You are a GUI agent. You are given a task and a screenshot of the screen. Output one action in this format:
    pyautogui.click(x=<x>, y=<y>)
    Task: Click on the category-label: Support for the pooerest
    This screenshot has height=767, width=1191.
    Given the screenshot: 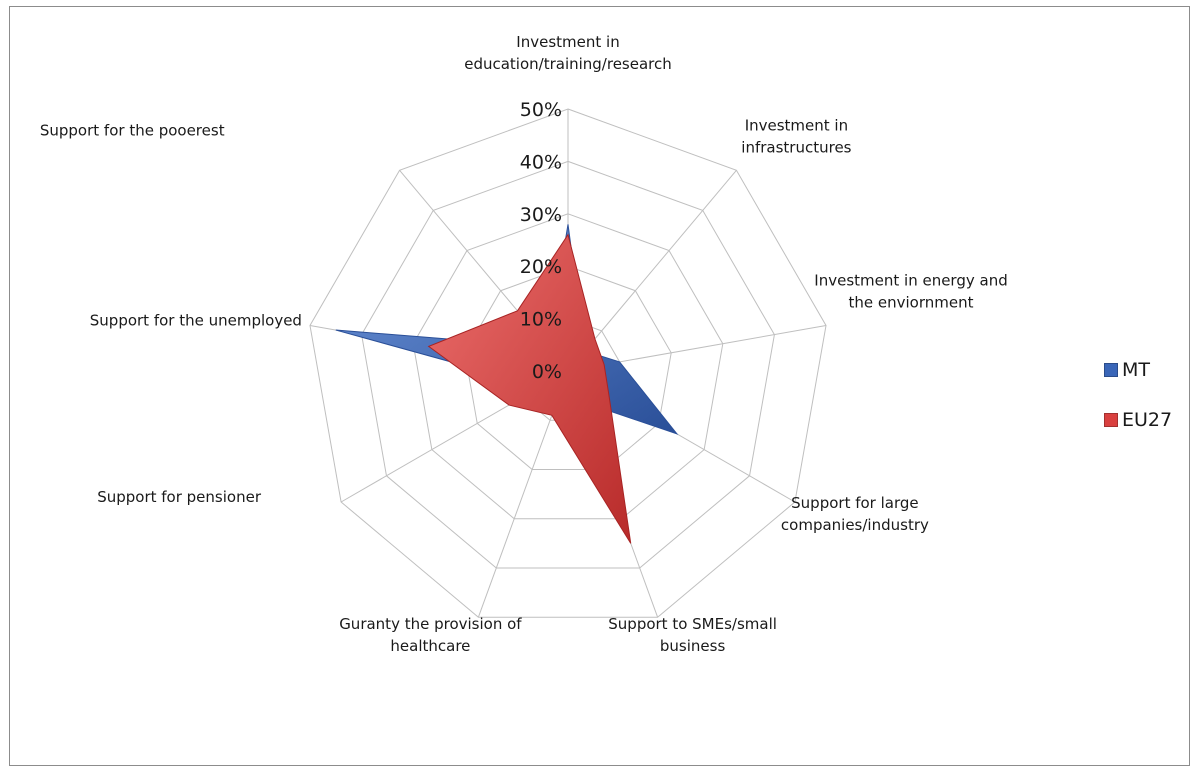 What is the action you would take?
    pyautogui.click(x=132, y=130)
    